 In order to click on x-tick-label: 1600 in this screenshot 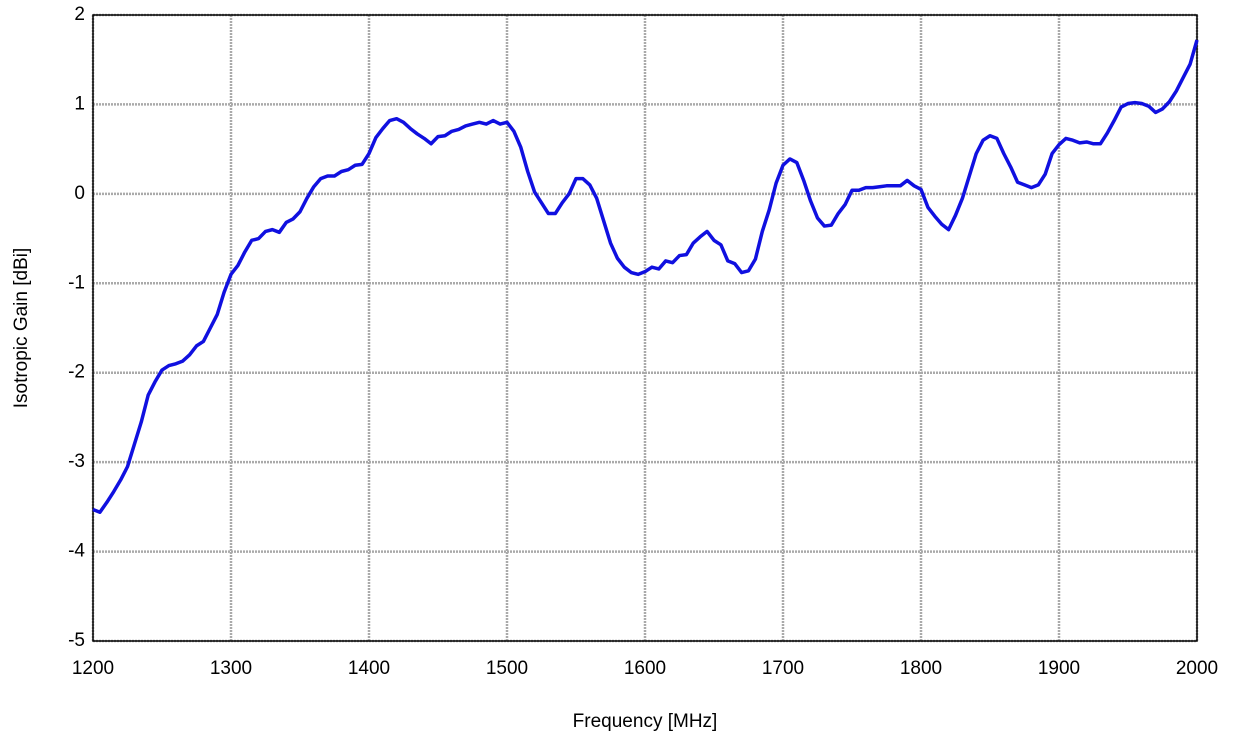, I will do `click(645, 668)`.